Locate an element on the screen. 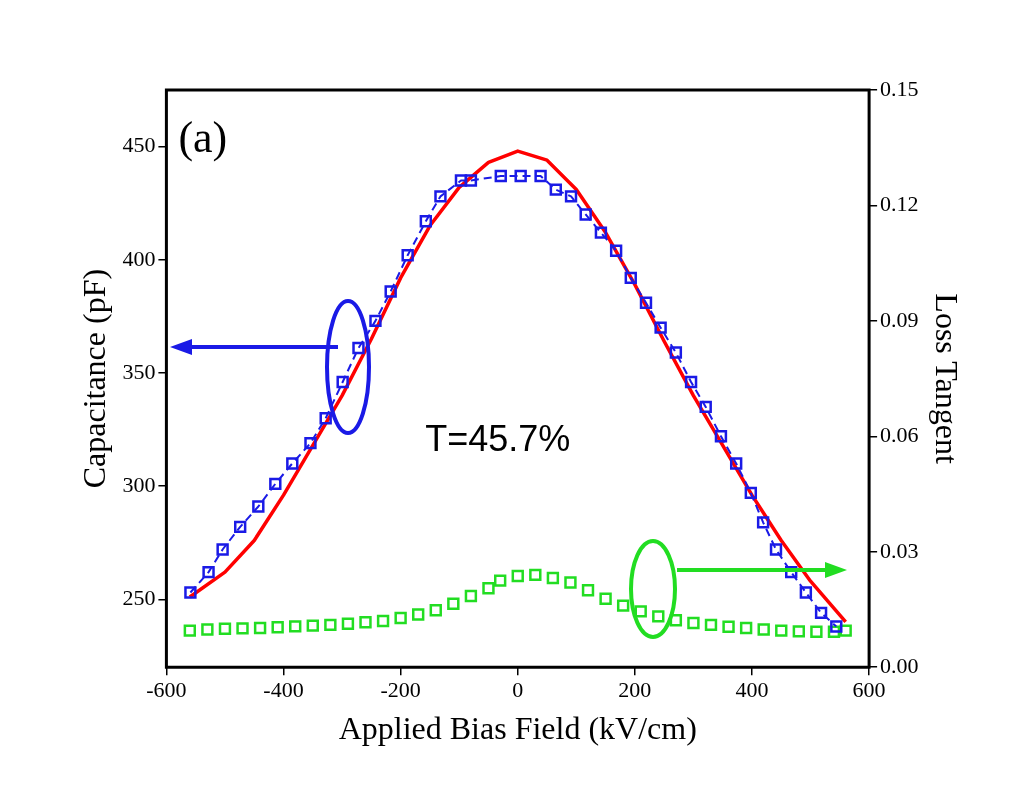 The image size is (1034, 803). y2-tick-label: 0.09 is located at coordinates (899, 319).